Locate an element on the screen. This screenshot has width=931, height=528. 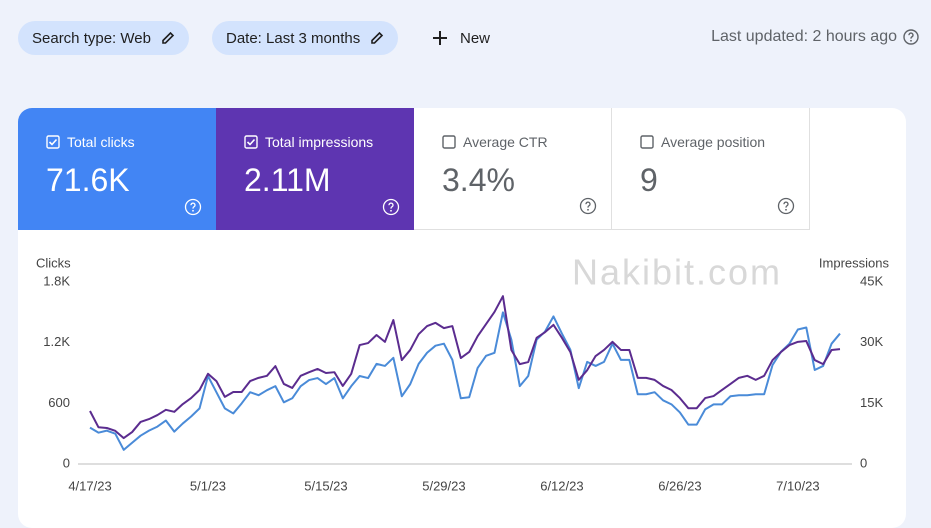
y2-tick-label: 45K is located at coordinates (871, 280).